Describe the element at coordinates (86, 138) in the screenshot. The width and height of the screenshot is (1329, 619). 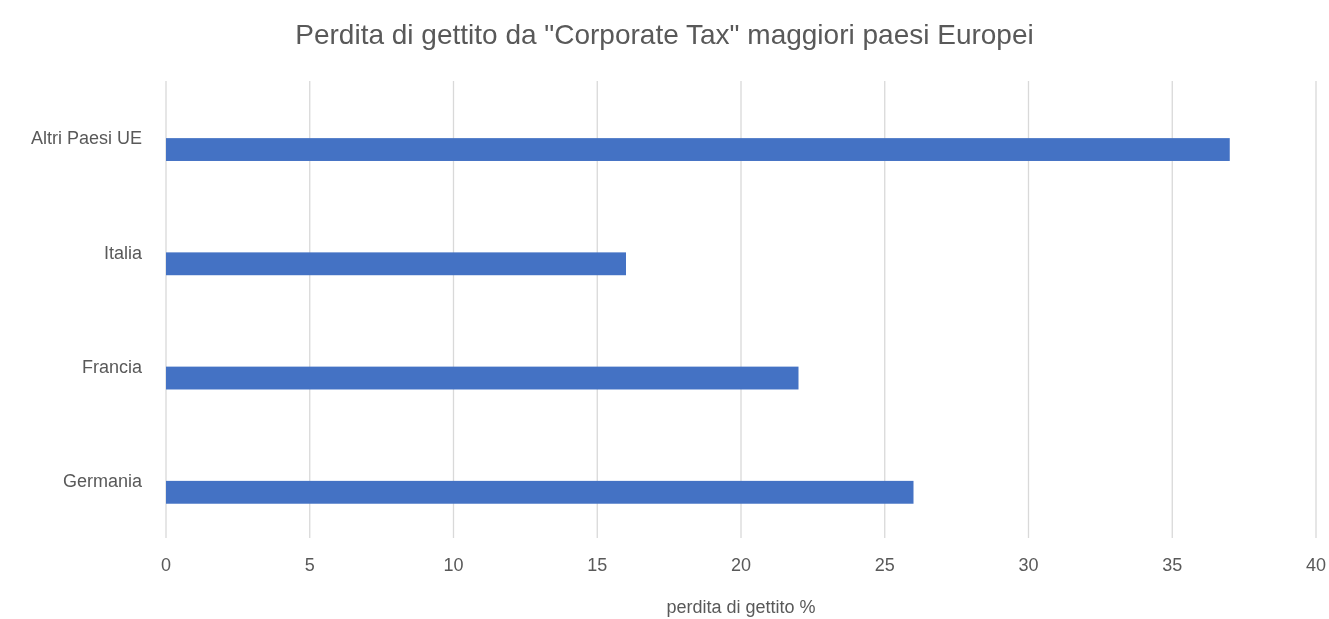
I see `y-tick-label: Altri Paesi UE` at that location.